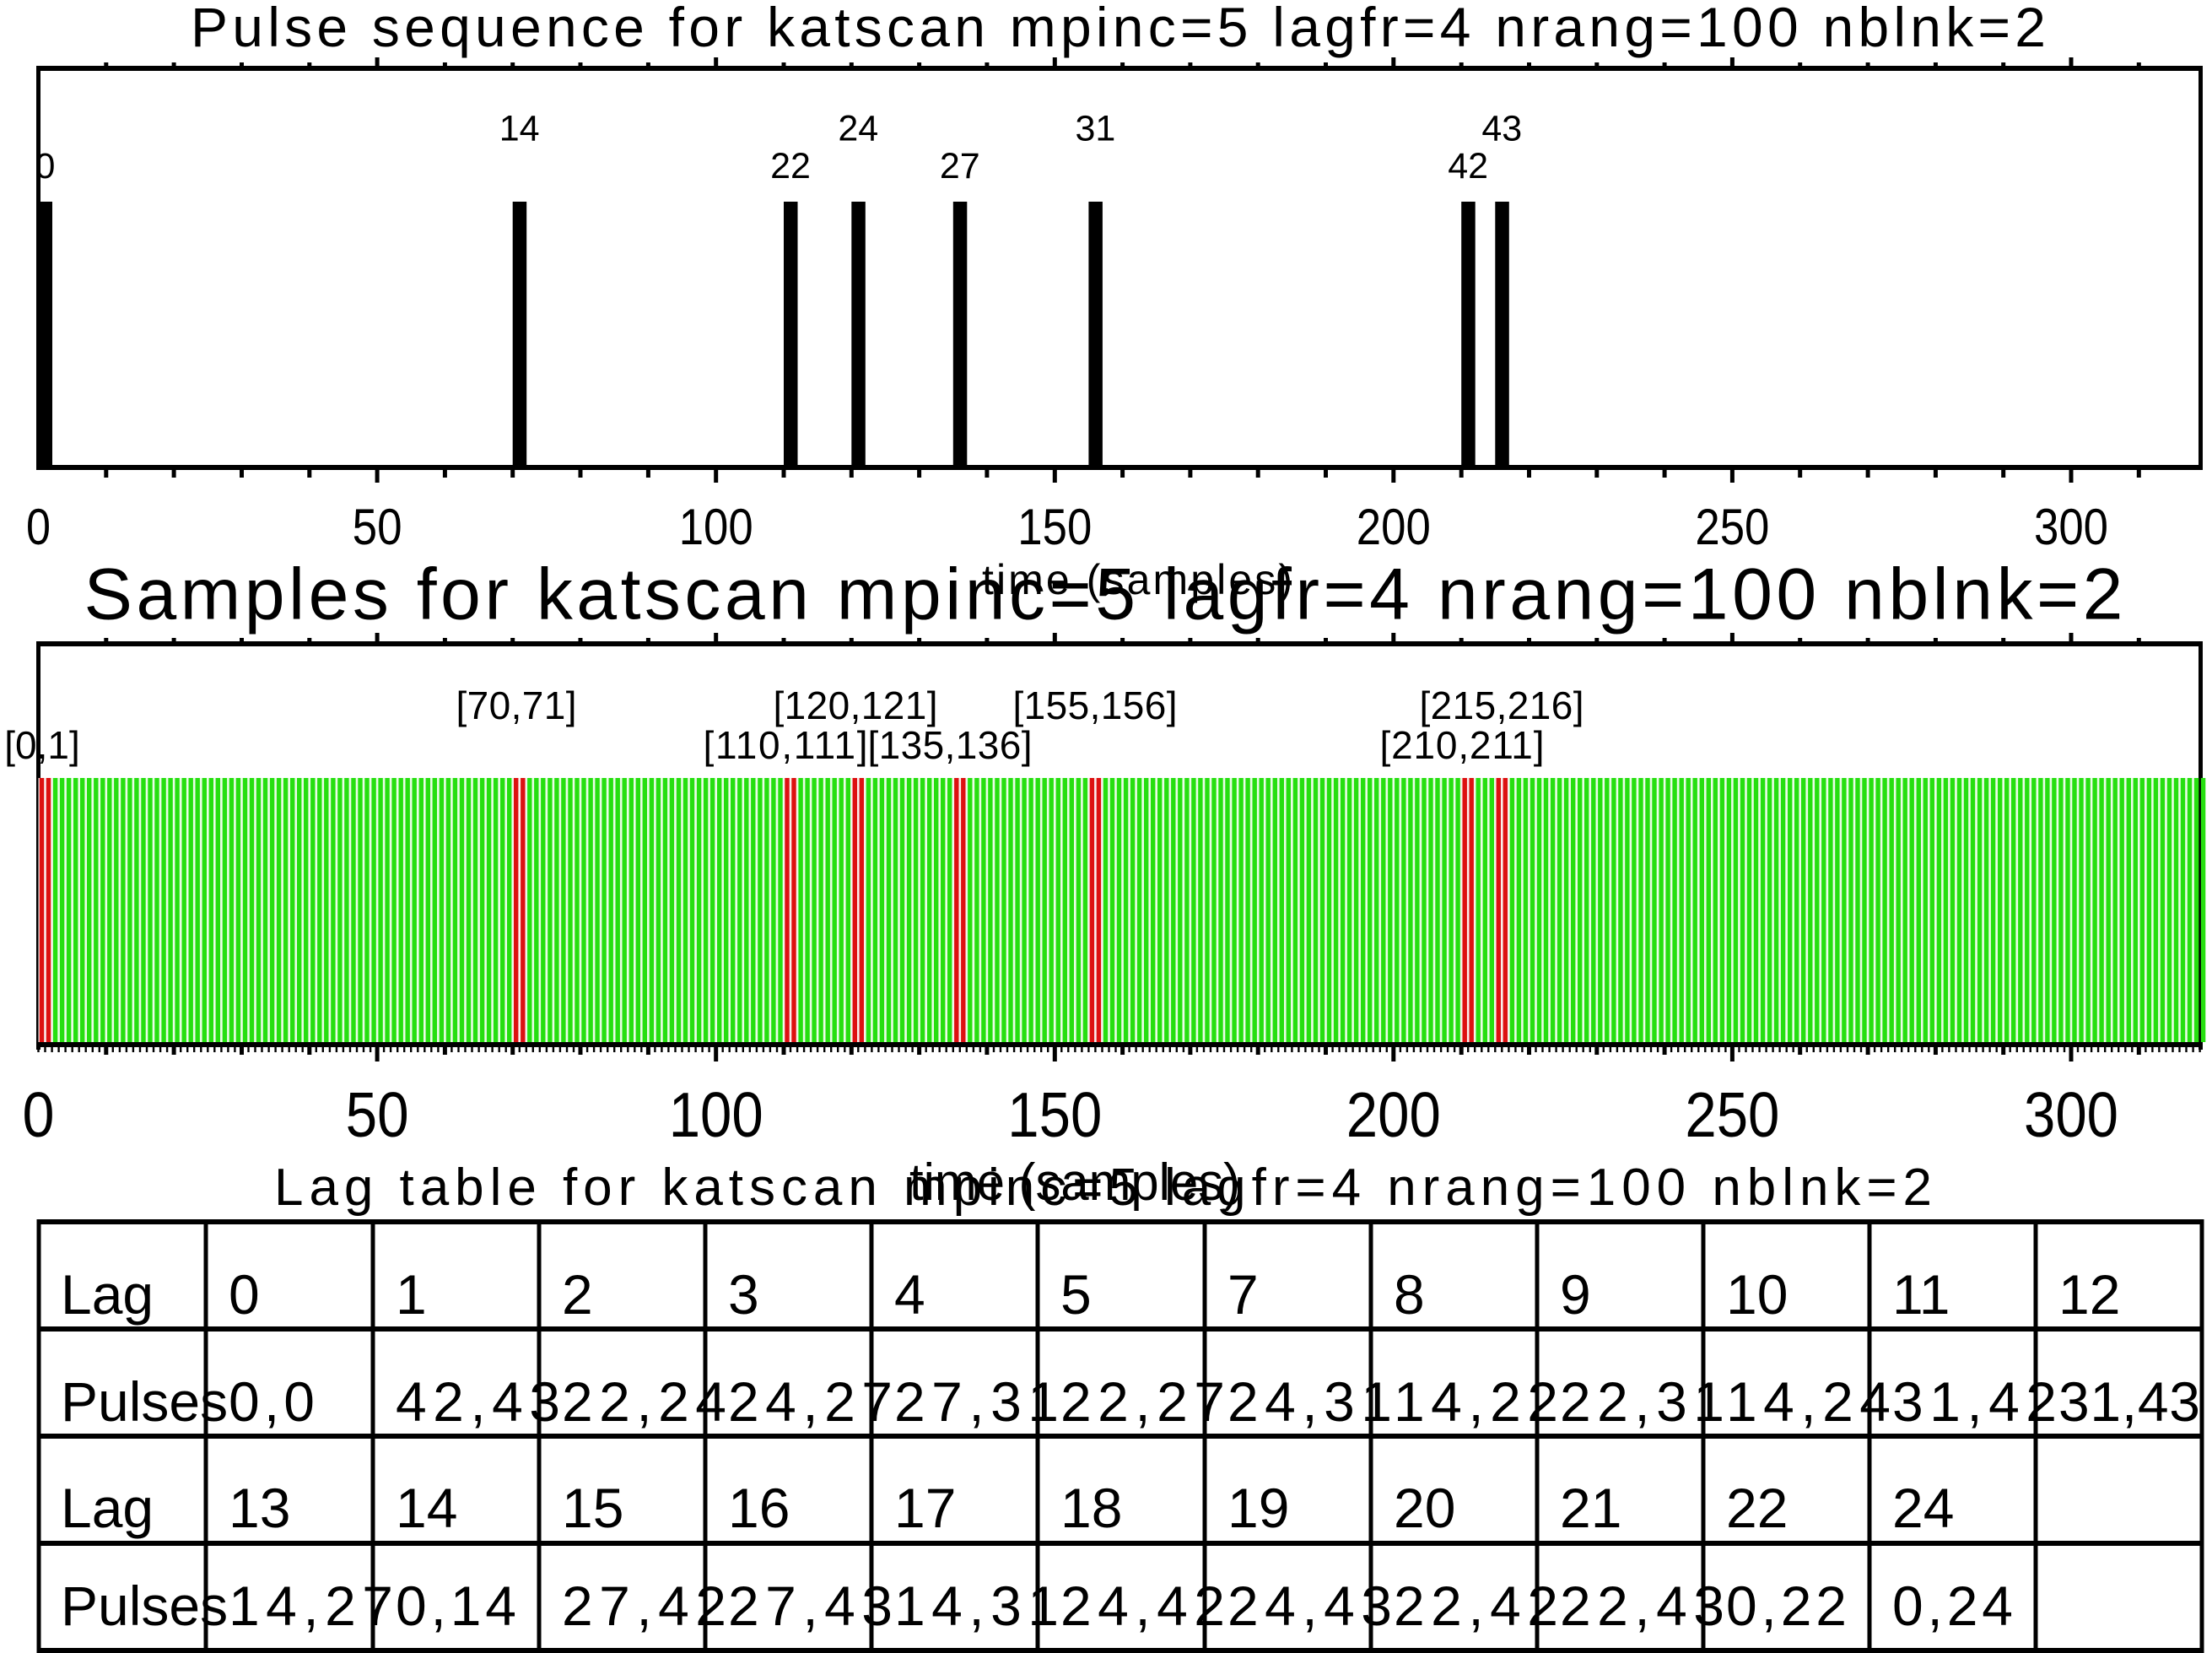 The height and width of the screenshot is (1653, 2212). What do you see at coordinates (743, 1295) in the screenshot?
I see `svg-text: 3` at bounding box center [743, 1295].